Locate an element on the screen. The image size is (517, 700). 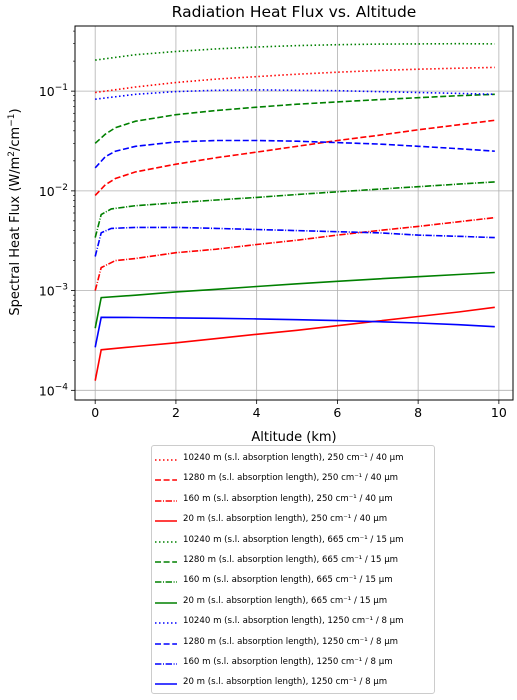
y-tick-label: 10⁻¹ is located at coordinates (53, 91).